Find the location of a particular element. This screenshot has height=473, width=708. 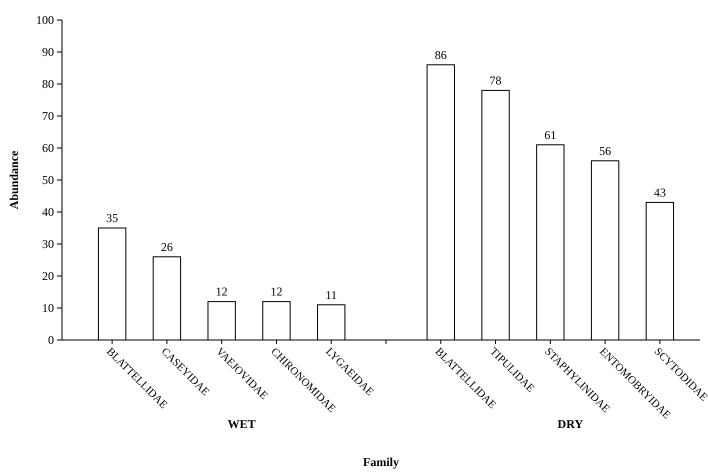

data-label: 11 is located at coordinates (331, 295).